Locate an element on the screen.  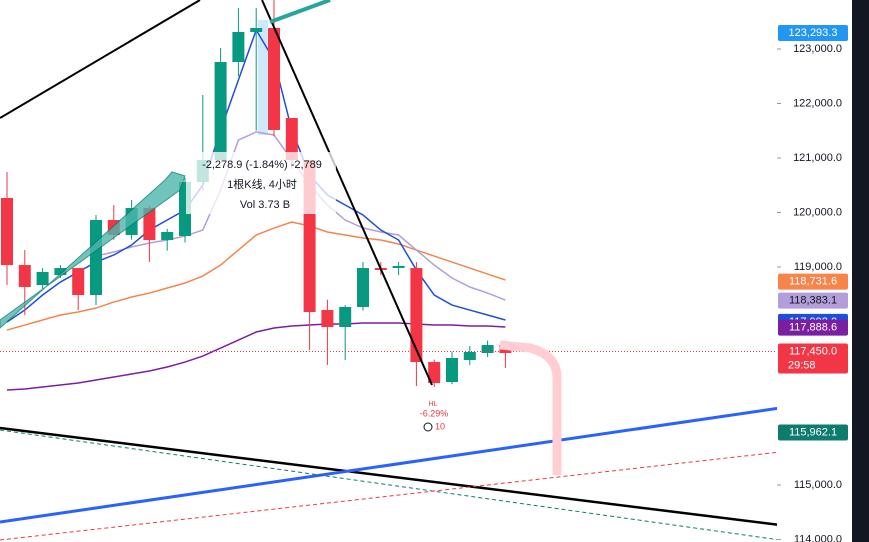
price-tag-label: 118,731.6 is located at coordinates (813, 282).